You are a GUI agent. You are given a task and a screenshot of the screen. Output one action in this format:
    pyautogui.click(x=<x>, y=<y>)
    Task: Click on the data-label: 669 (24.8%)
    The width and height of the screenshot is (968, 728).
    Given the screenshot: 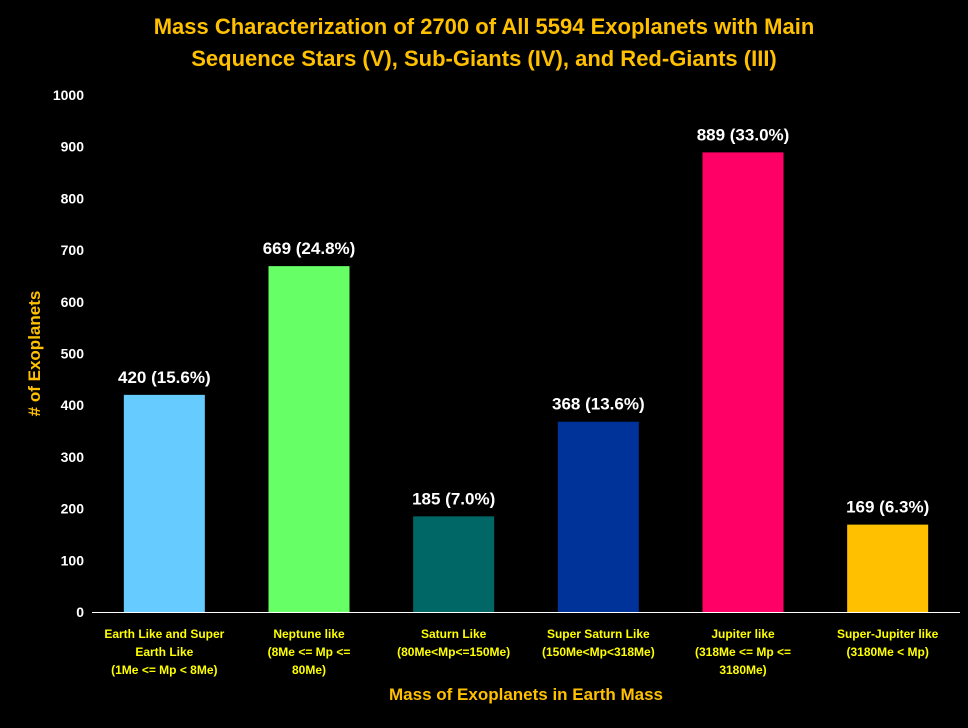 What is the action you would take?
    pyautogui.click(x=309, y=248)
    